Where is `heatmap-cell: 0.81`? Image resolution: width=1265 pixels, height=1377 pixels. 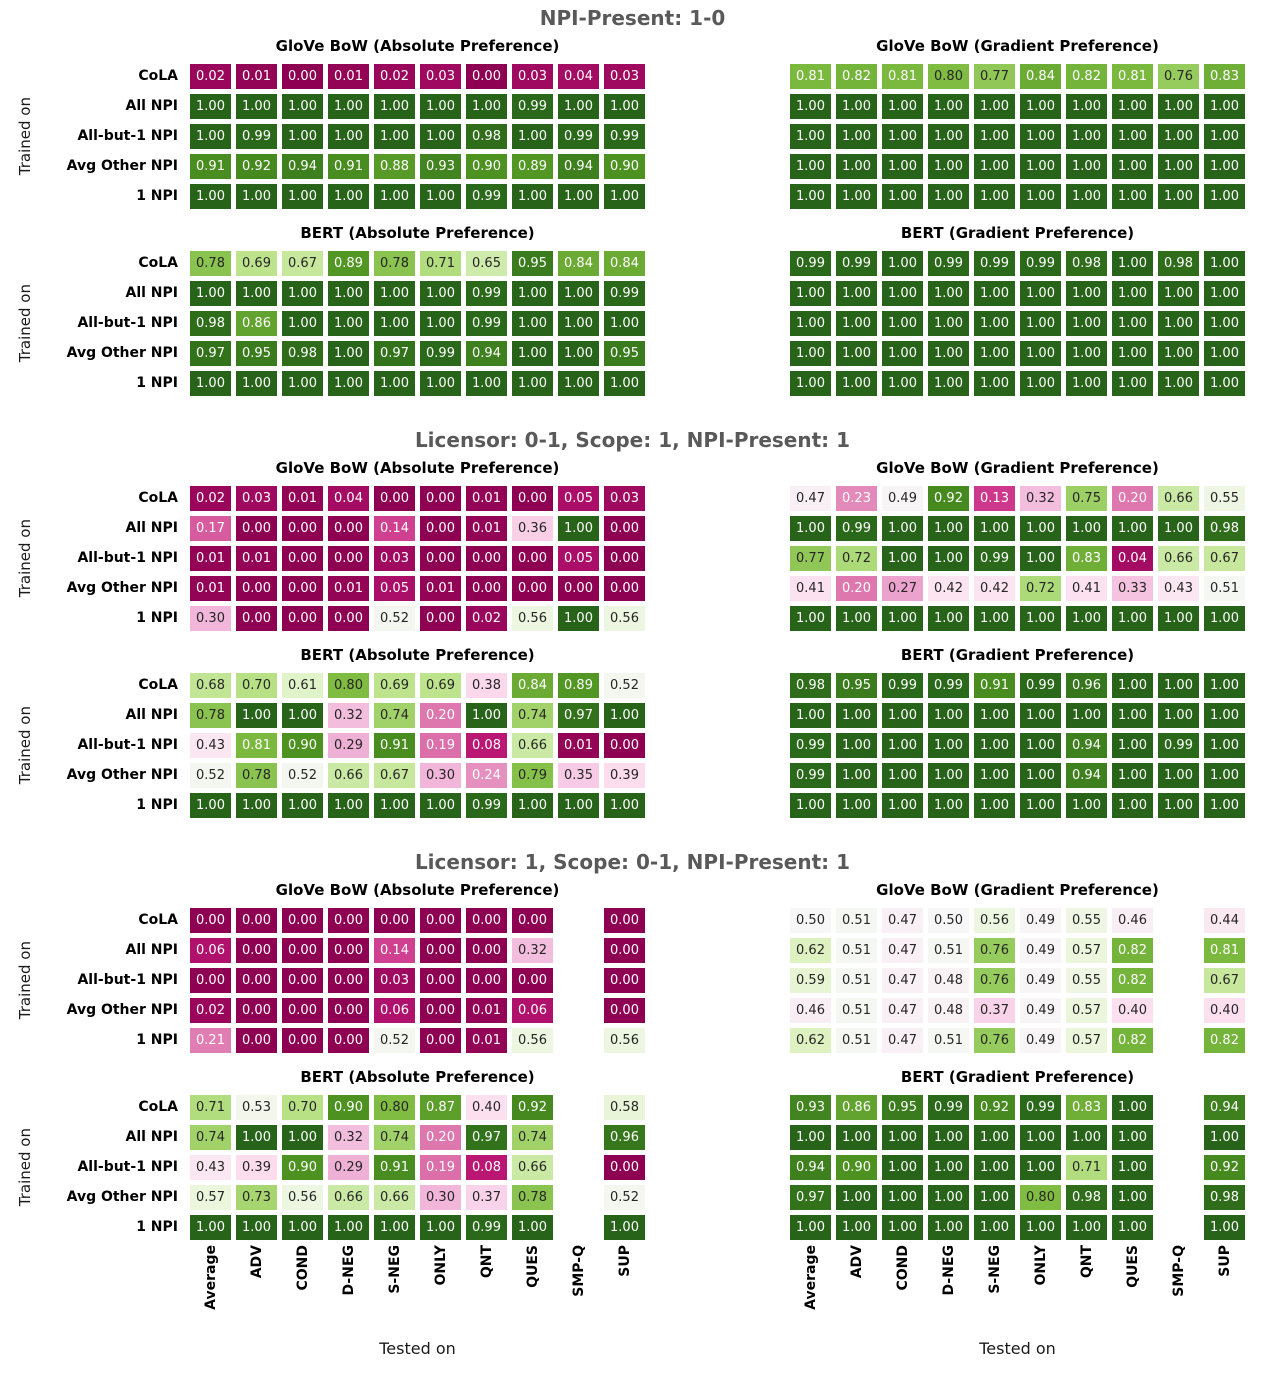
heatmap-cell: 0.81 is located at coordinates (902, 76).